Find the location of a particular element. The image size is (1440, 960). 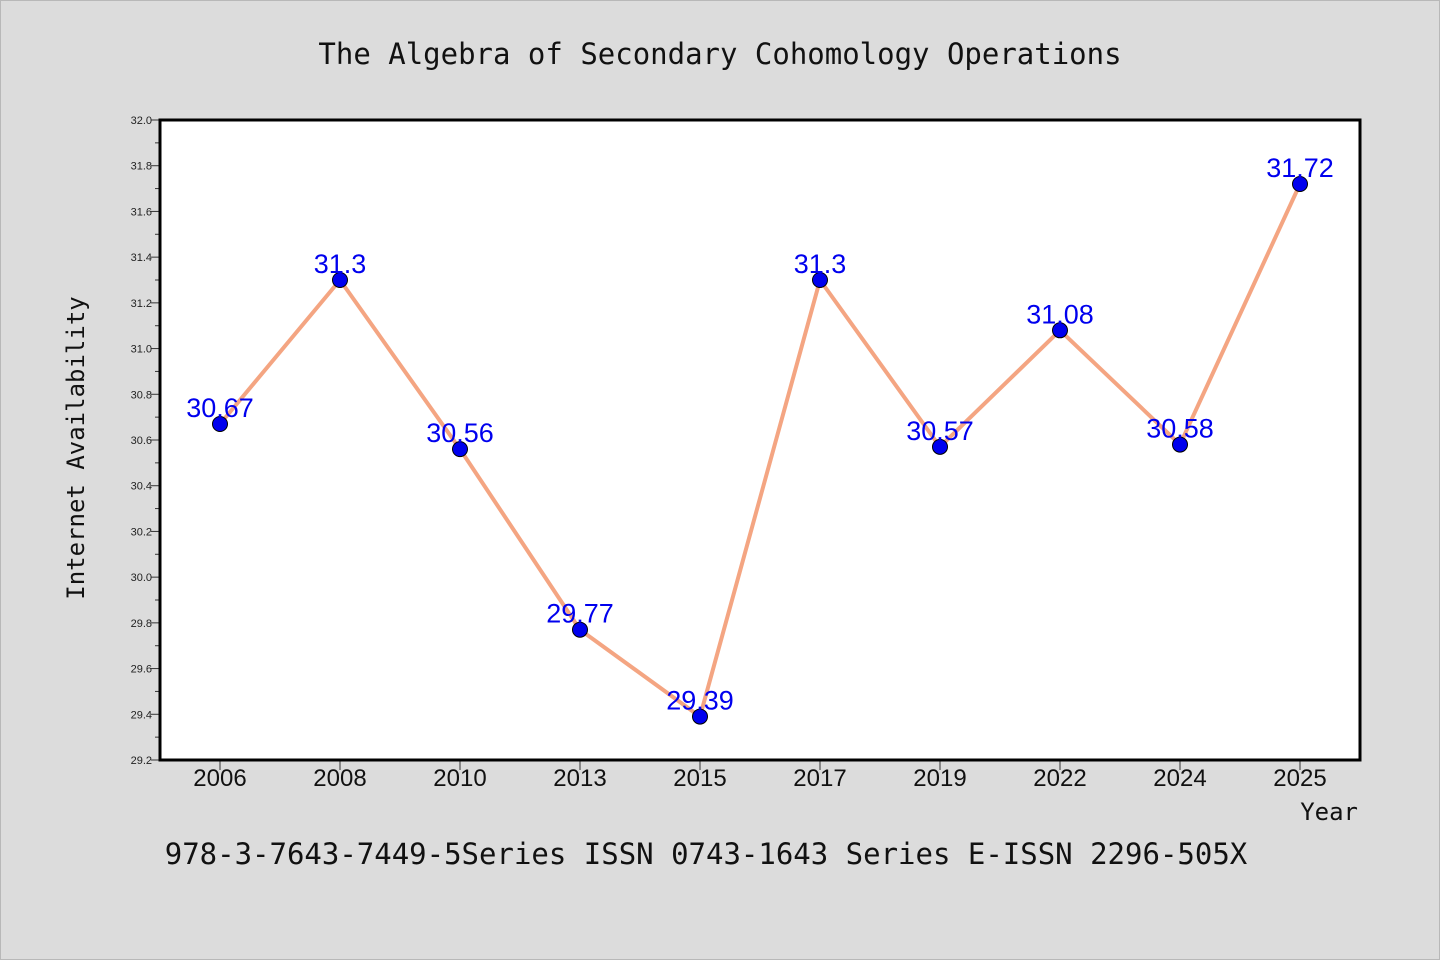

y-tick-label: 29.4 is located at coordinates (141, 715).